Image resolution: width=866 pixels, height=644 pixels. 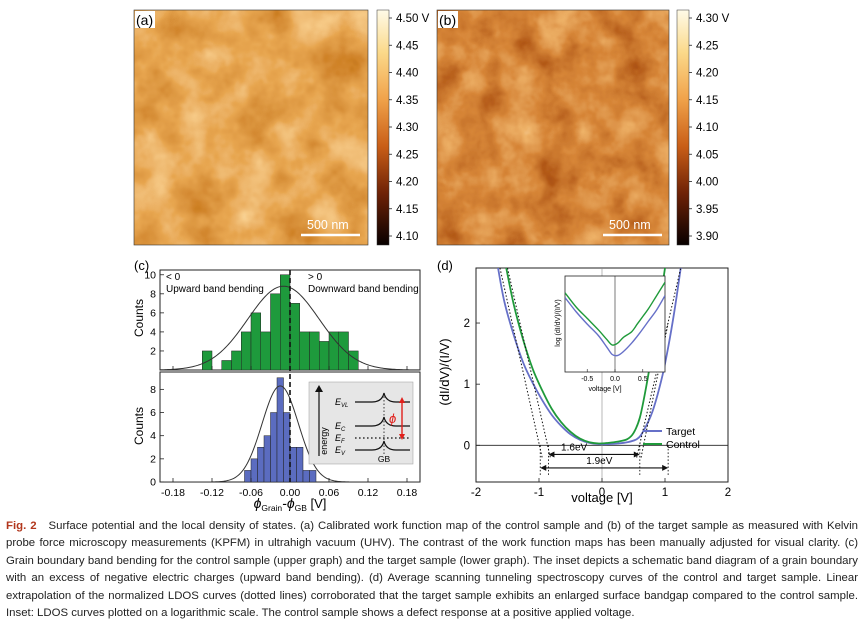 What do you see at coordinates (407, 493) in the screenshot?
I see `xtick-label-c: 0.18` at bounding box center [407, 493].